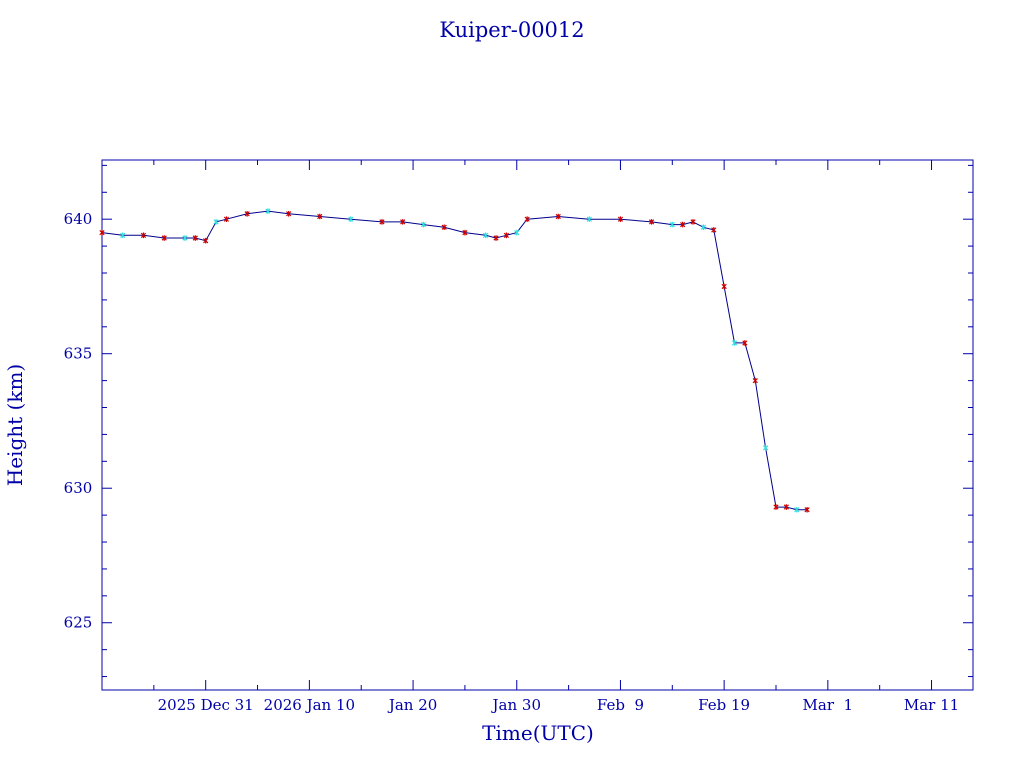 The height and width of the screenshot is (768, 1024). Describe the element at coordinates (206, 705) in the screenshot. I see `x-tick-label: 2025 Dec 31` at that location.